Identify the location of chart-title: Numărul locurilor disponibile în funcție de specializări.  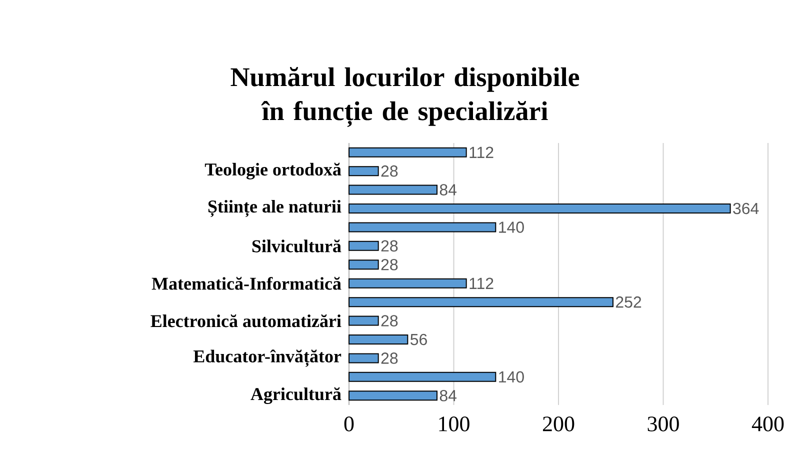
(405, 97).